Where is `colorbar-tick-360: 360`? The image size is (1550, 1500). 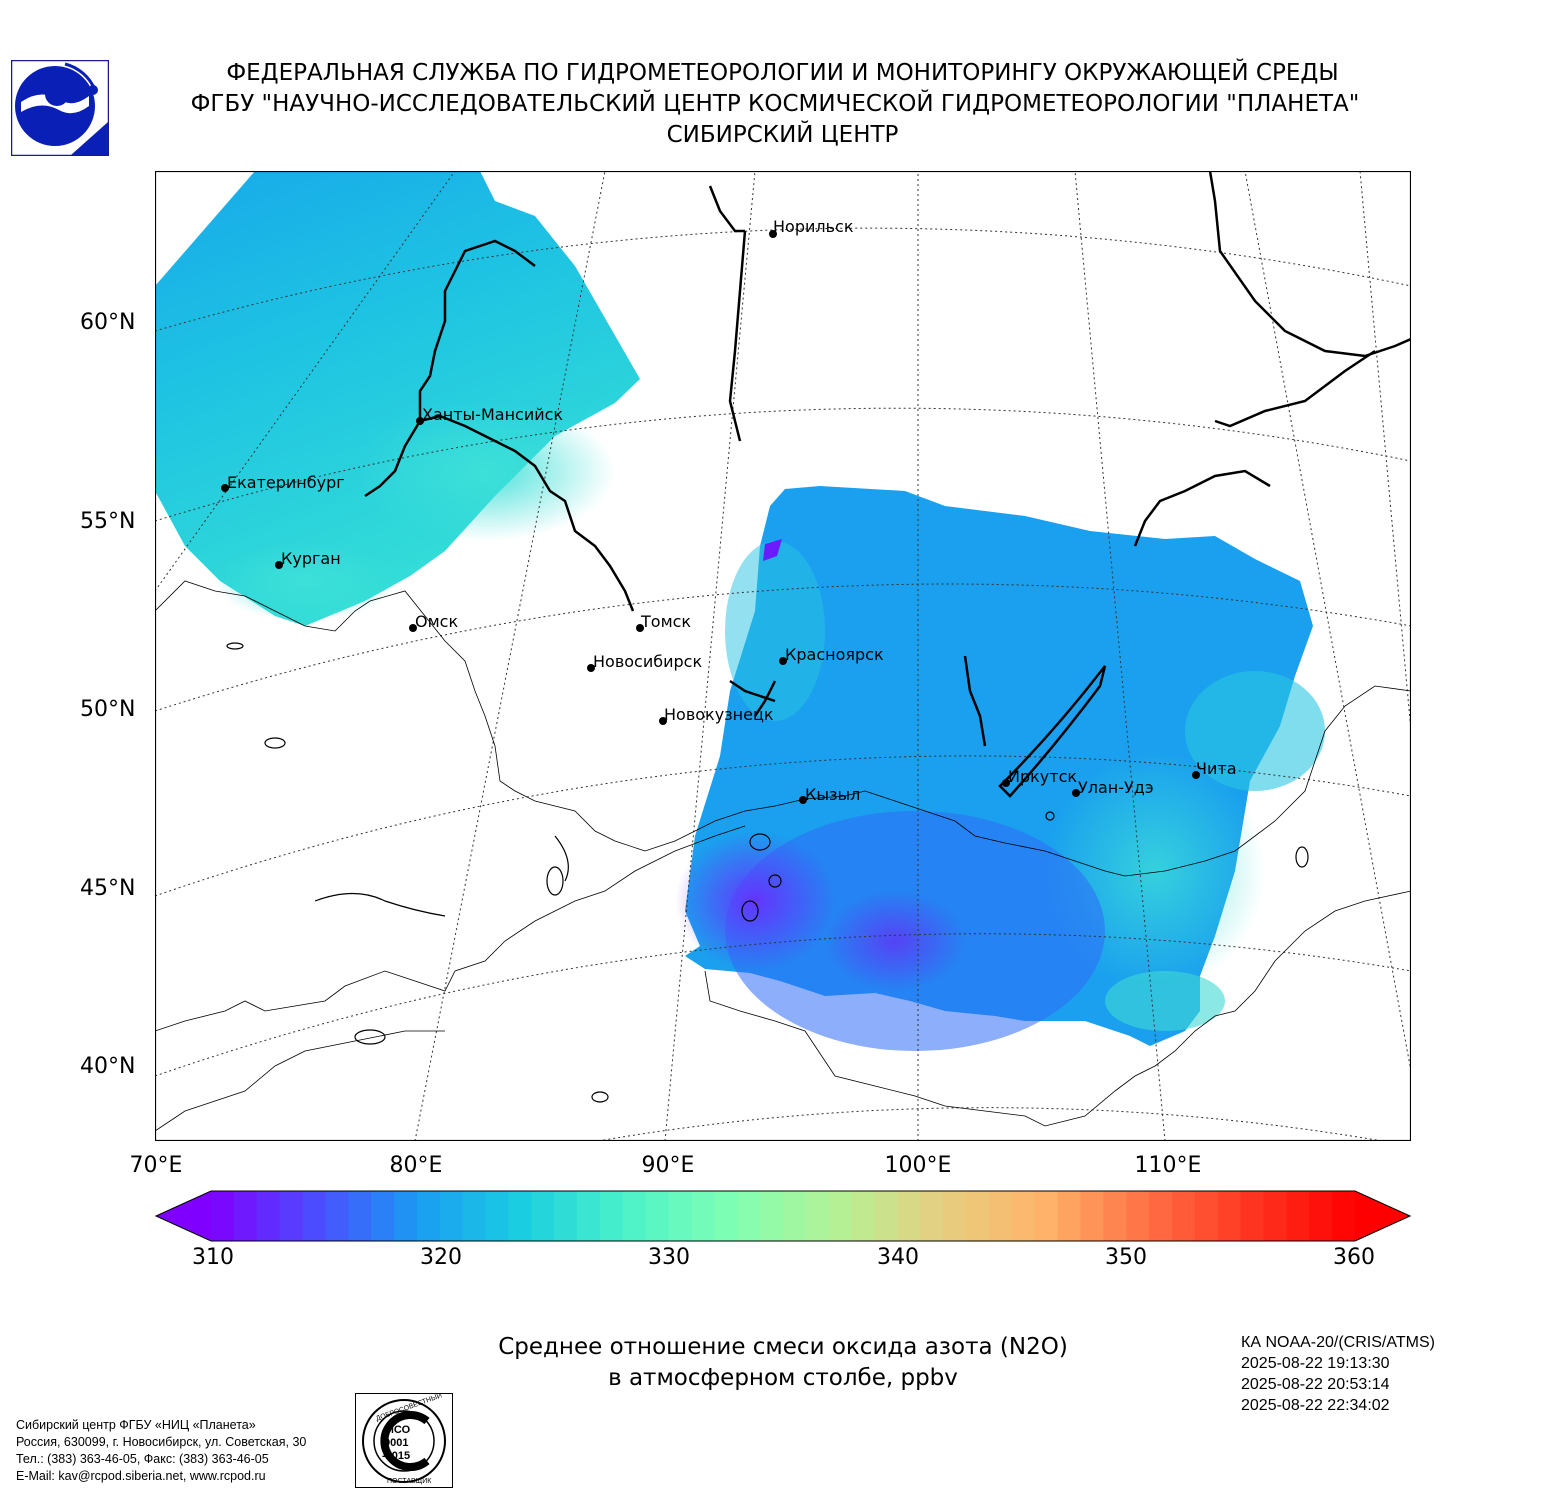
colorbar-tick-360: 360 is located at coordinates (1354, 1257).